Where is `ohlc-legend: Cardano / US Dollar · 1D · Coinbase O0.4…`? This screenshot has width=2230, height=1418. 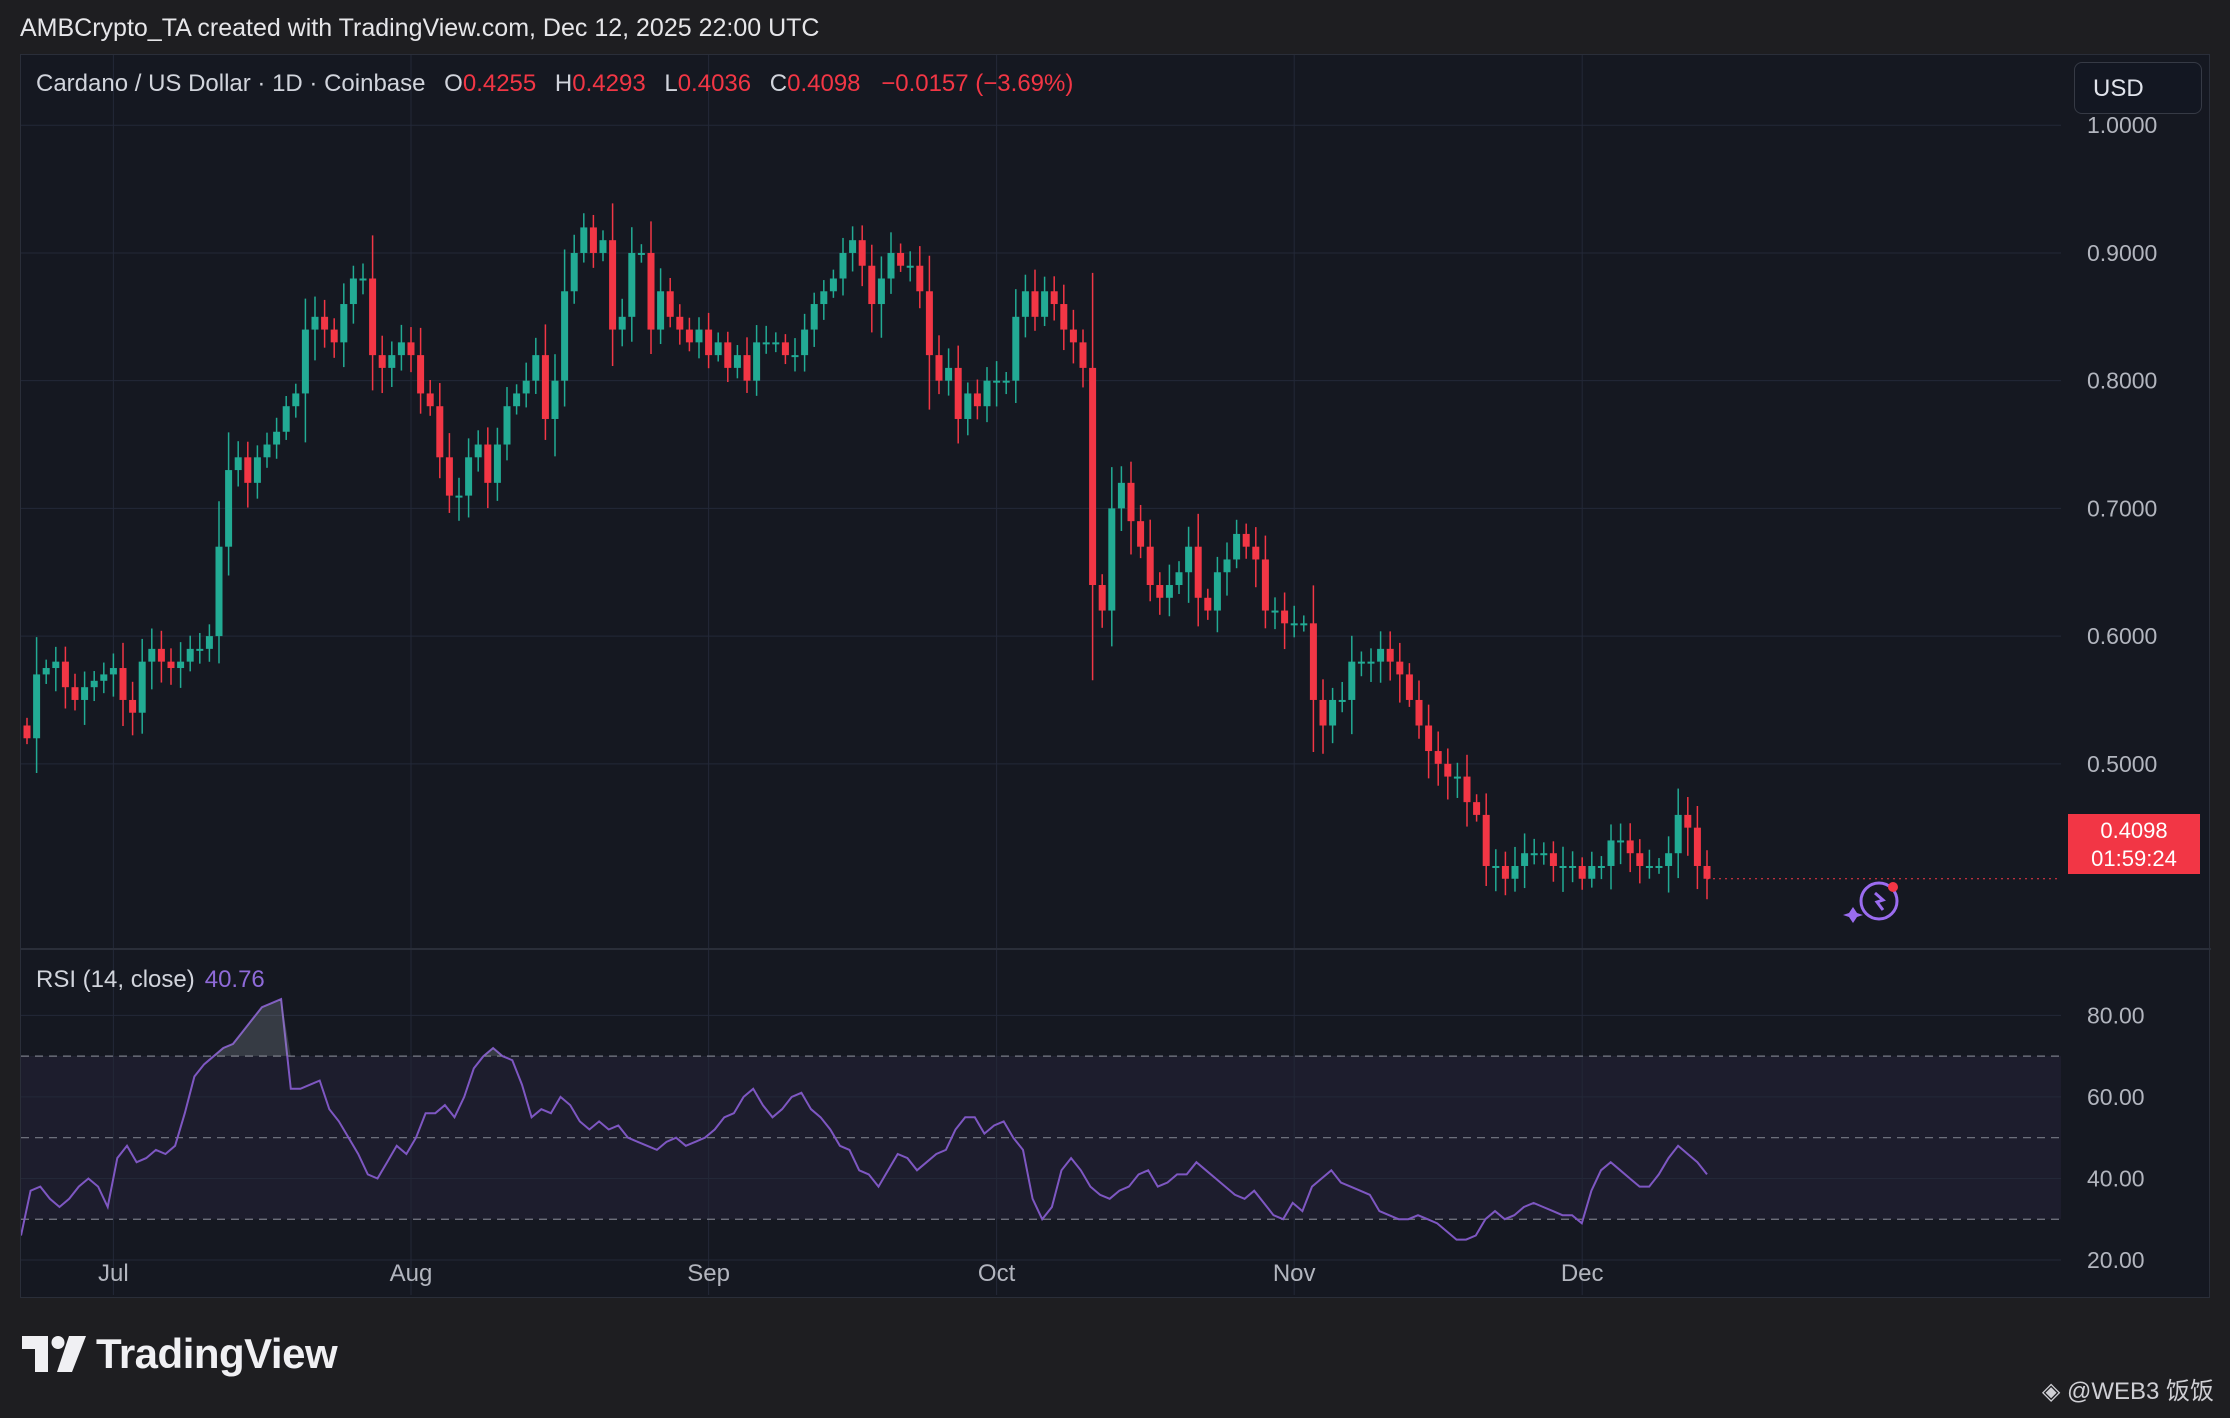 ohlc-legend: Cardano / US Dollar · 1D · Coinbase O0.4… is located at coordinates (554, 84).